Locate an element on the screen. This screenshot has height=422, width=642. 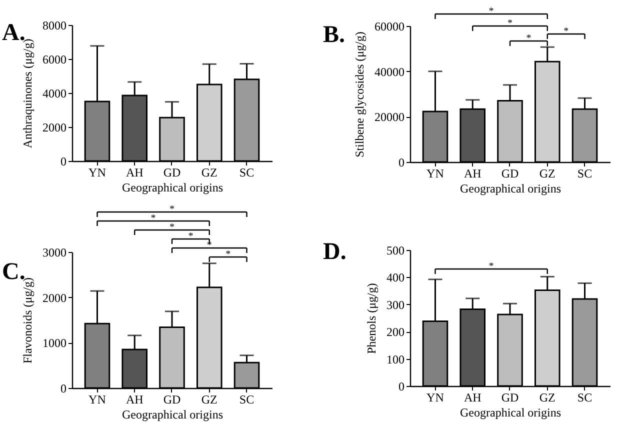
y-tick-label: 100 is located at coordinates (395, 359).